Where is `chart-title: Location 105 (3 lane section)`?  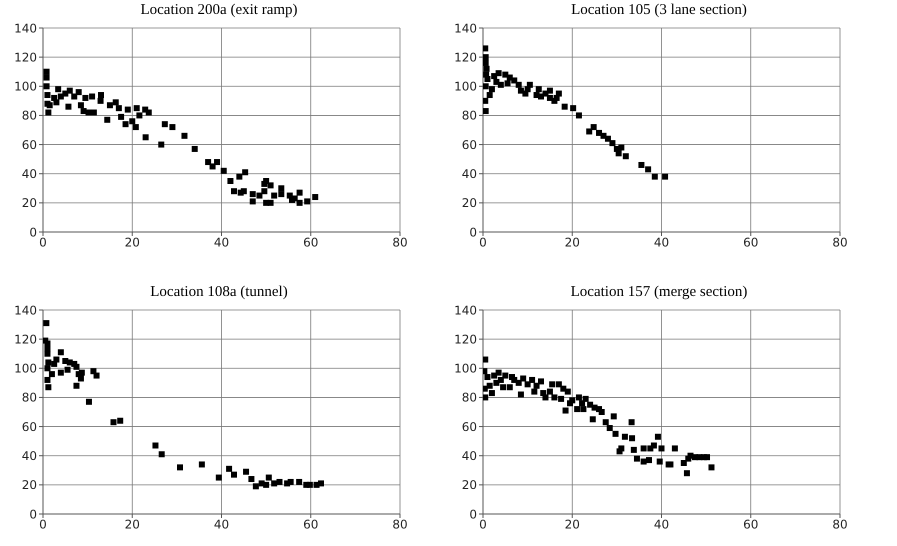 chart-title: Location 105 (3 lane section) is located at coordinates (659, 10).